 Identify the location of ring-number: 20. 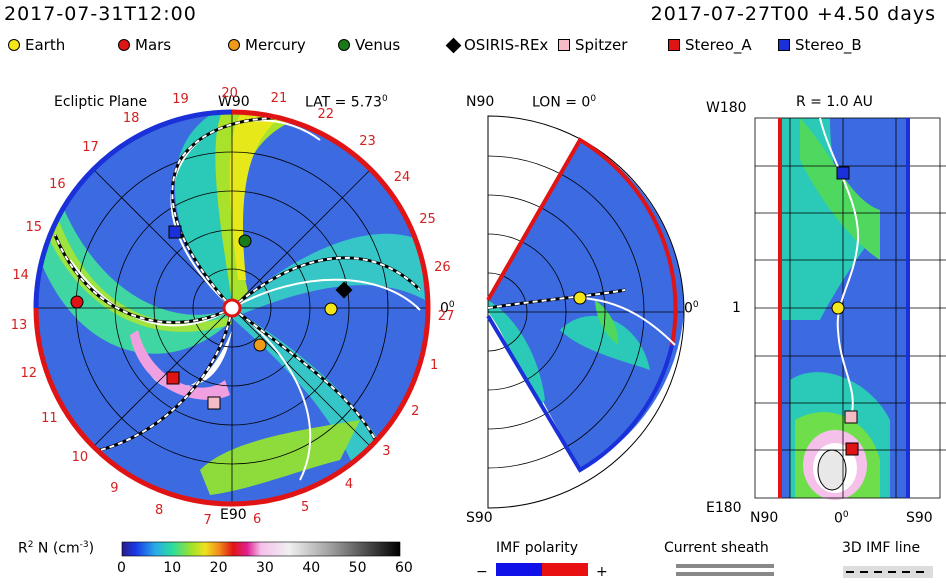
(229, 94).